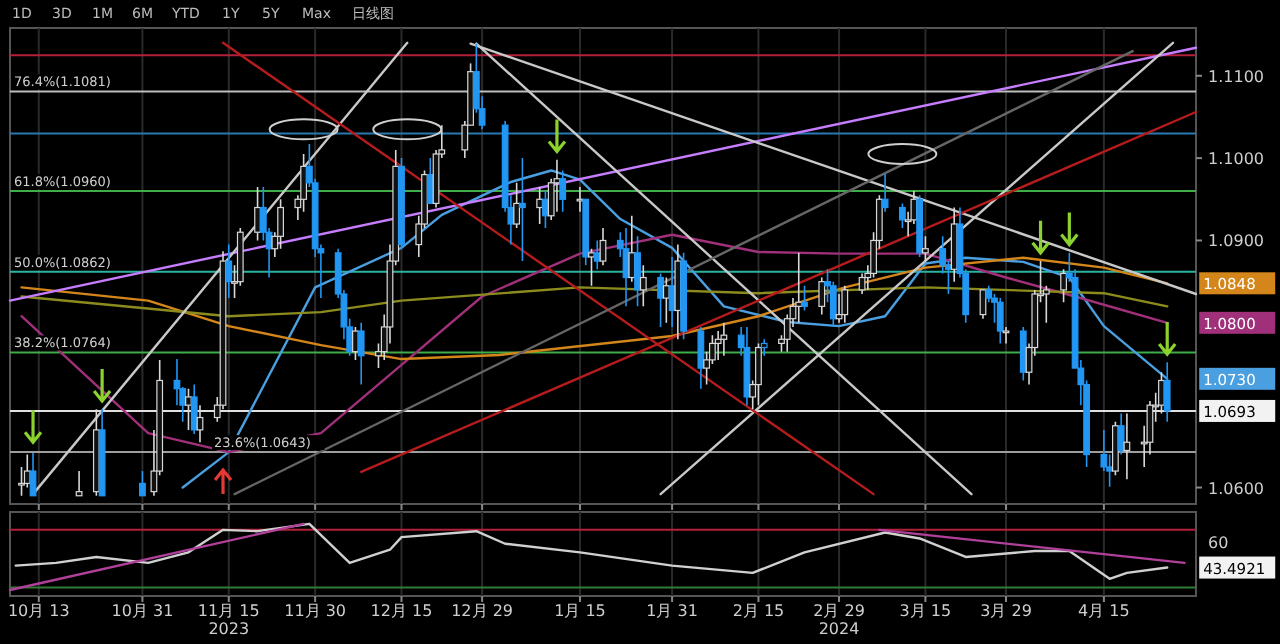  Describe the element at coordinates (839, 620) in the screenshot. I see `x-tick-label: 2月 29 2024` at that location.